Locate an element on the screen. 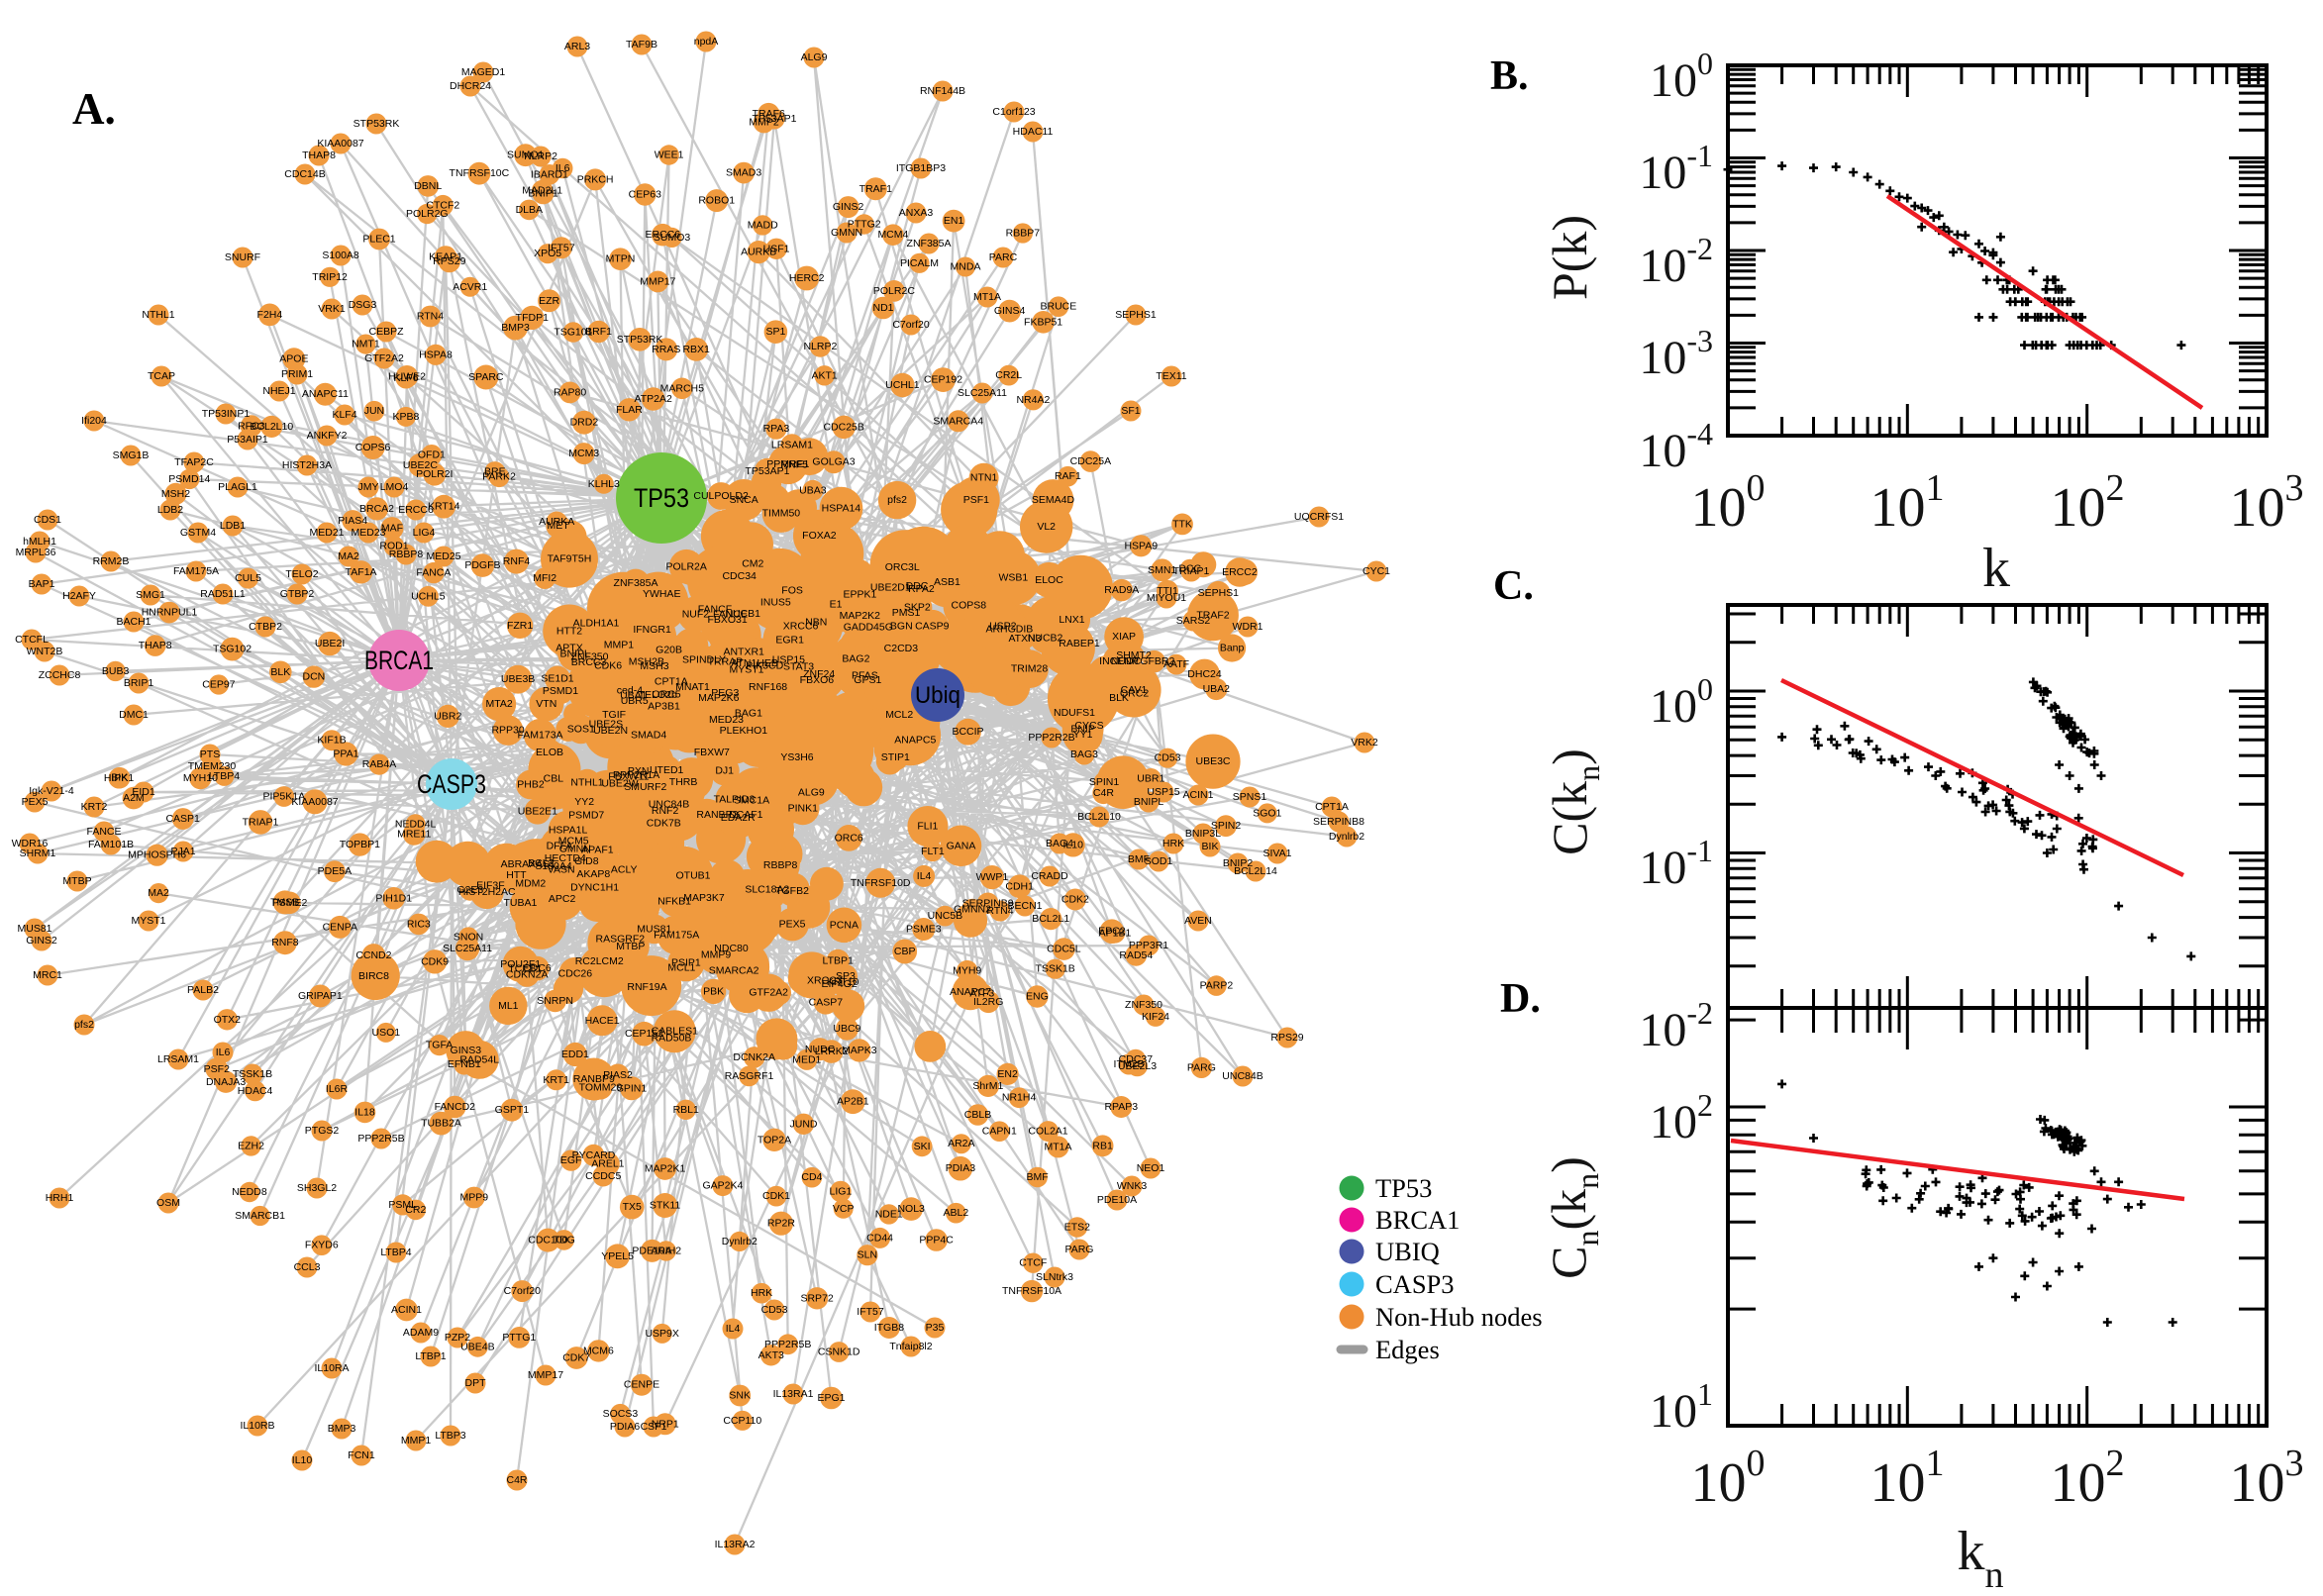  svg-text: COPS6 is located at coordinates (373, 447).